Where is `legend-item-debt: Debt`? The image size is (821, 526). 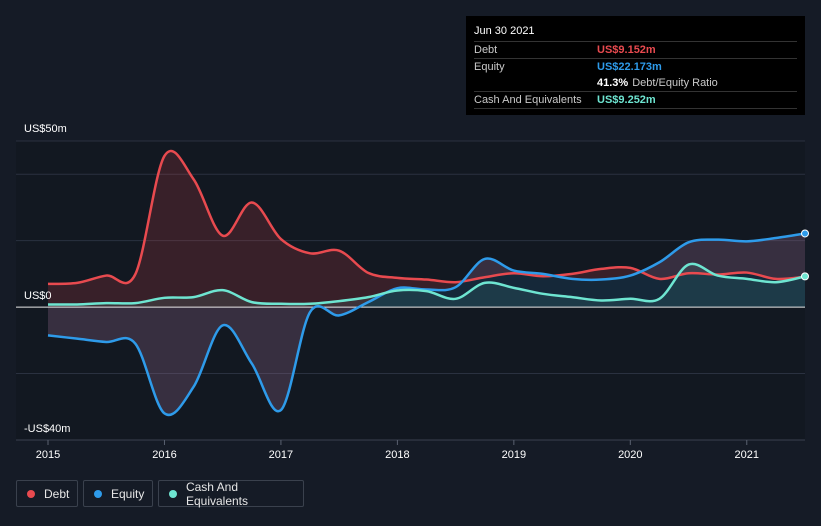
legend-item-debt: Debt is located at coordinates (47, 493).